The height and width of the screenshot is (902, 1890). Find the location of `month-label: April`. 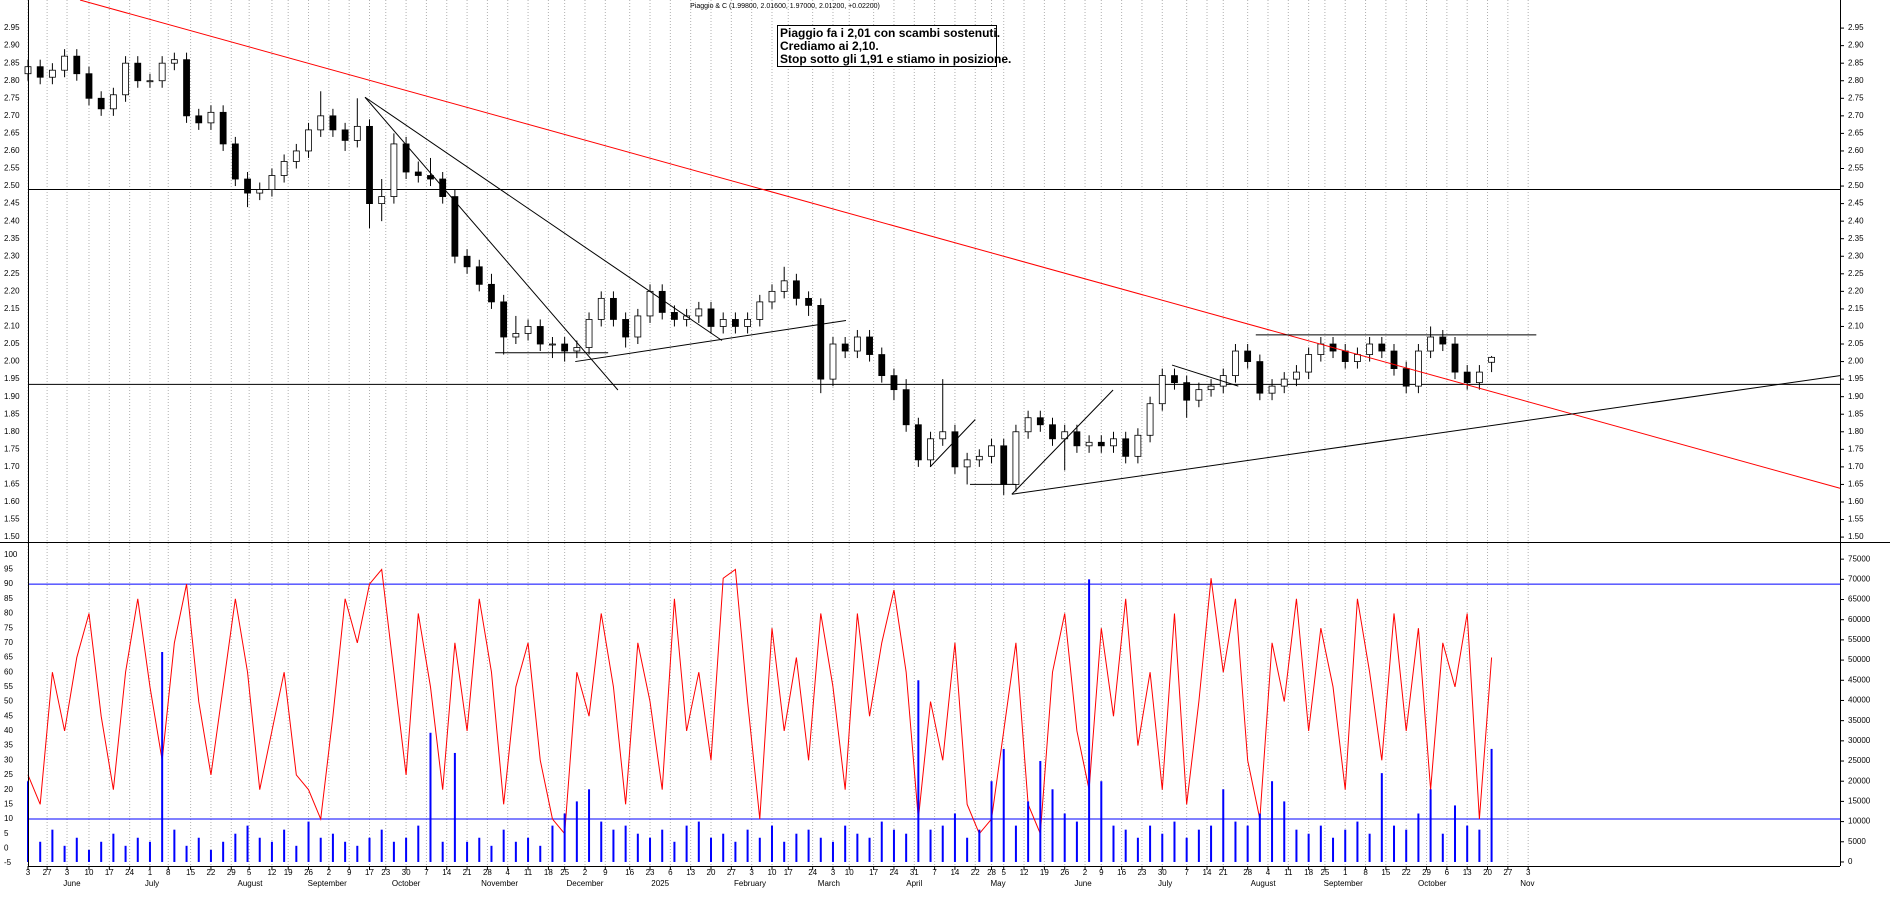

month-label: April is located at coordinates (914, 883).